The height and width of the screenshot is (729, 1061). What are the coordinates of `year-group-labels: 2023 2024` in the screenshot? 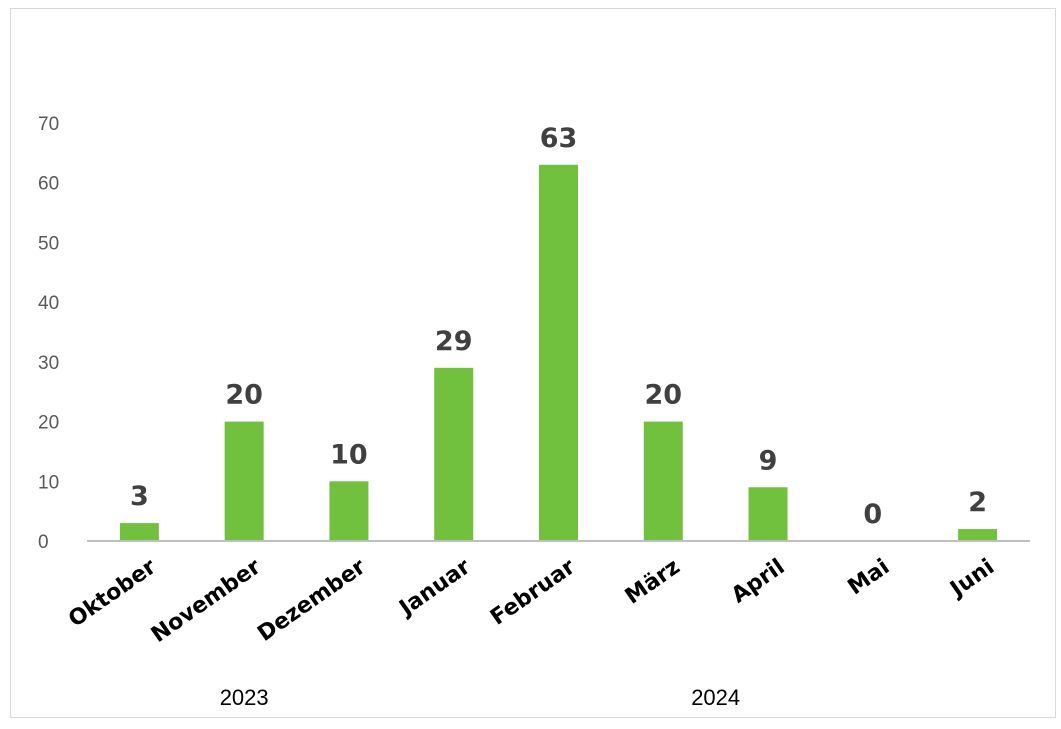 It's located at (480, 697).